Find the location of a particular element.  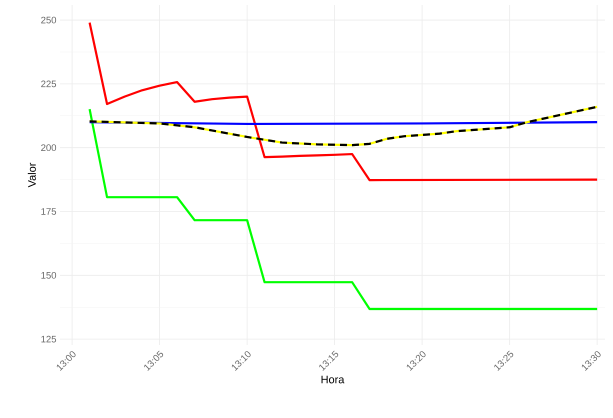

y-tick-label: 225 is located at coordinates (48, 84).